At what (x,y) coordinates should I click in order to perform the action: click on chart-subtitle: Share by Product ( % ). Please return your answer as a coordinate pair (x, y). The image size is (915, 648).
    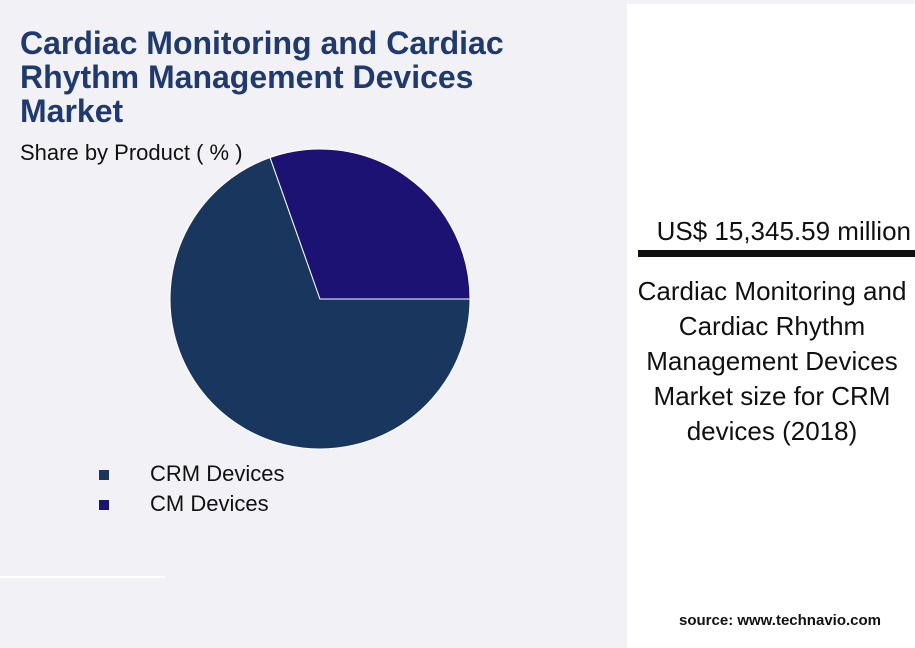
    Looking at the image, I should click on (131, 152).